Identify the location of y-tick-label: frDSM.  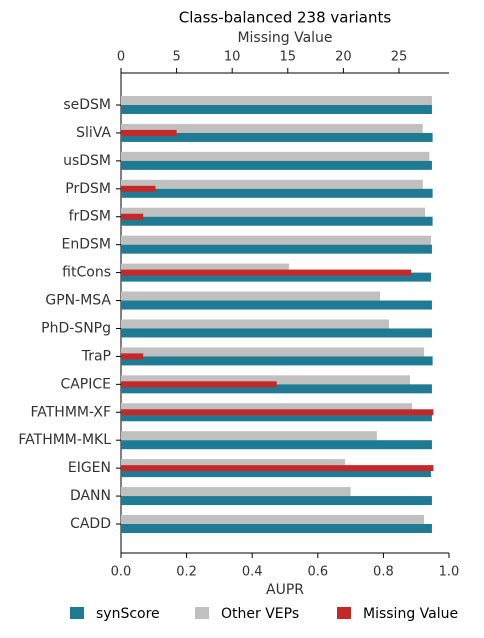
(90, 217).